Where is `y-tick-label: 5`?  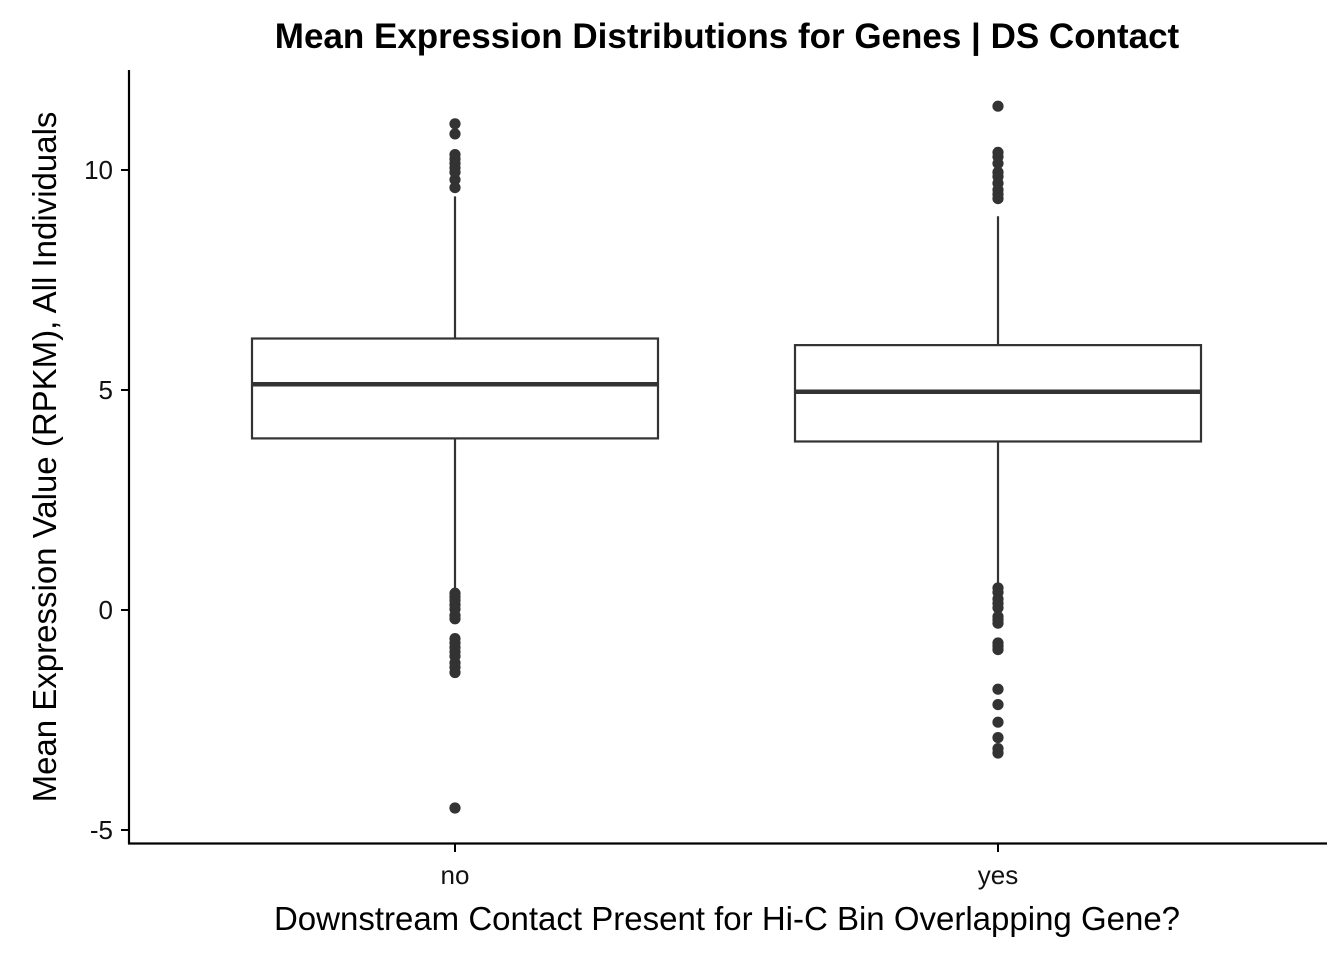
y-tick-label: 5 is located at coordinates (106, 390).